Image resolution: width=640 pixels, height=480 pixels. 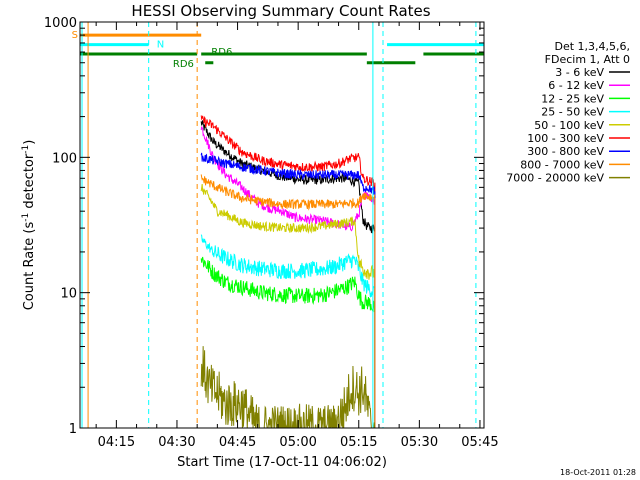 I want to click on flag-annotation-0: S, so click(x=75, y=35).